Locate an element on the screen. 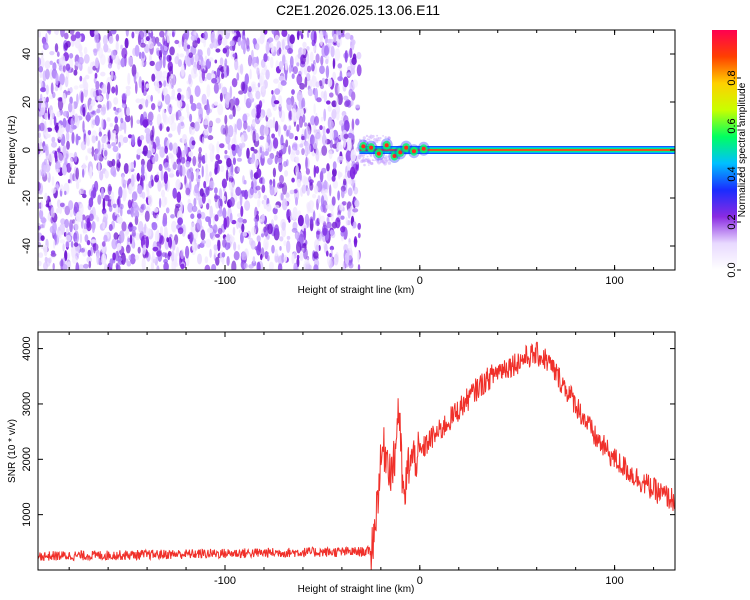 This screenshot has height=600, width=750. snr-xtick-label: -100 is located at coordinates (225, 581).